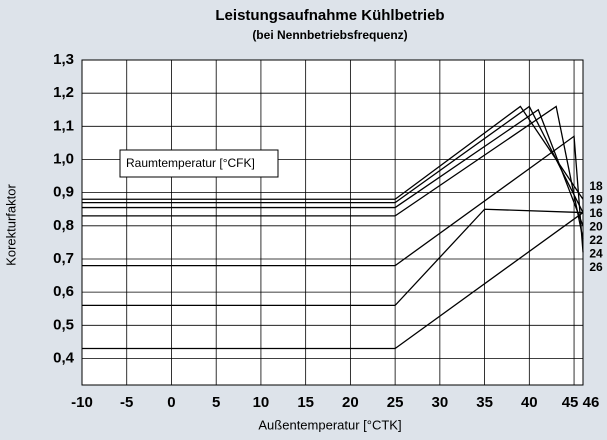 The width and height of the screenshot is (607, 440). I want to click on x-tick-label: 5, so click(216, 402).